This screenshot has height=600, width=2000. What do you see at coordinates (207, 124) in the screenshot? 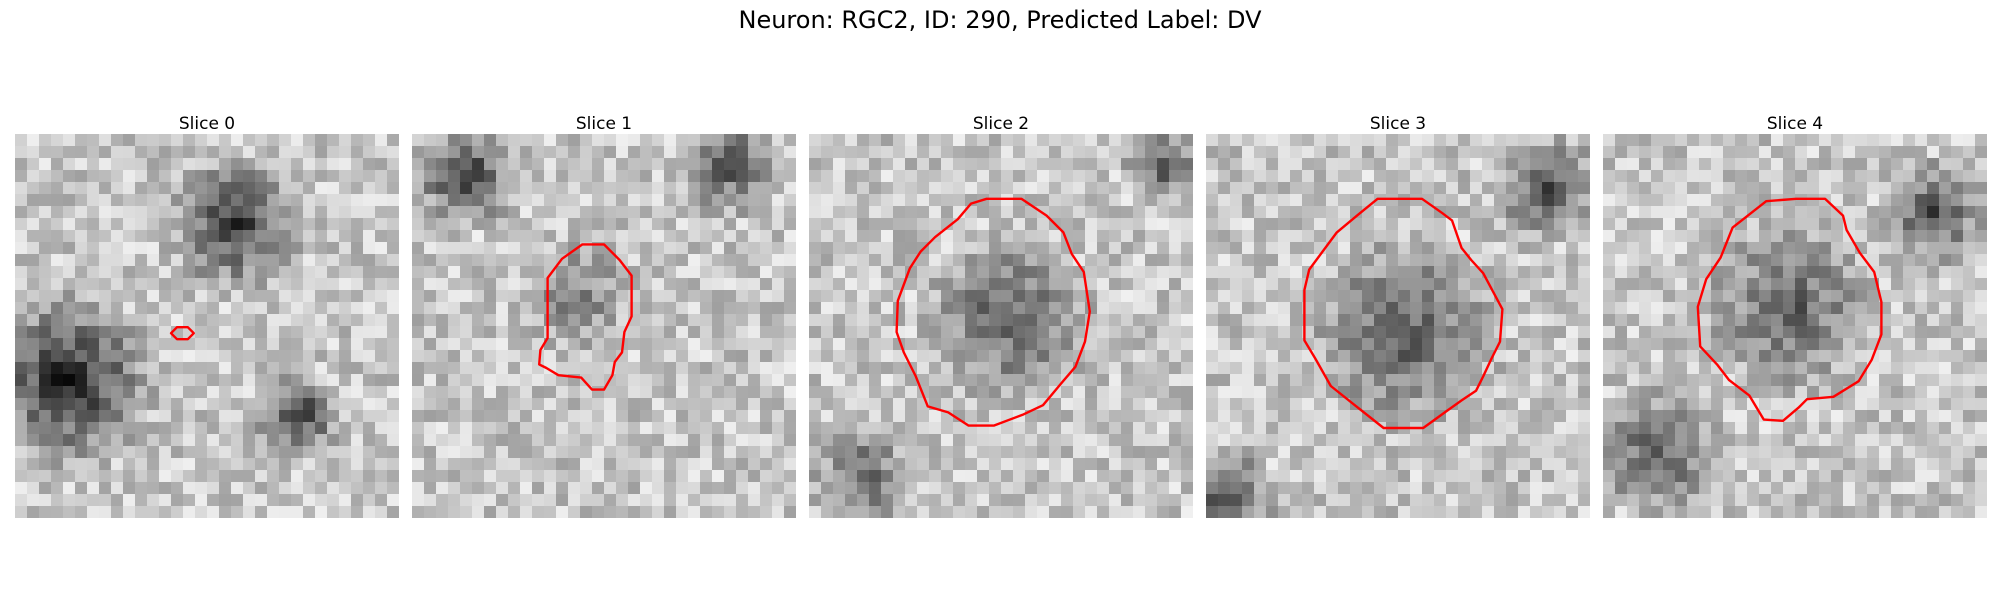
I see `slice-title: Slice 0` at bounding box center [207, 124].